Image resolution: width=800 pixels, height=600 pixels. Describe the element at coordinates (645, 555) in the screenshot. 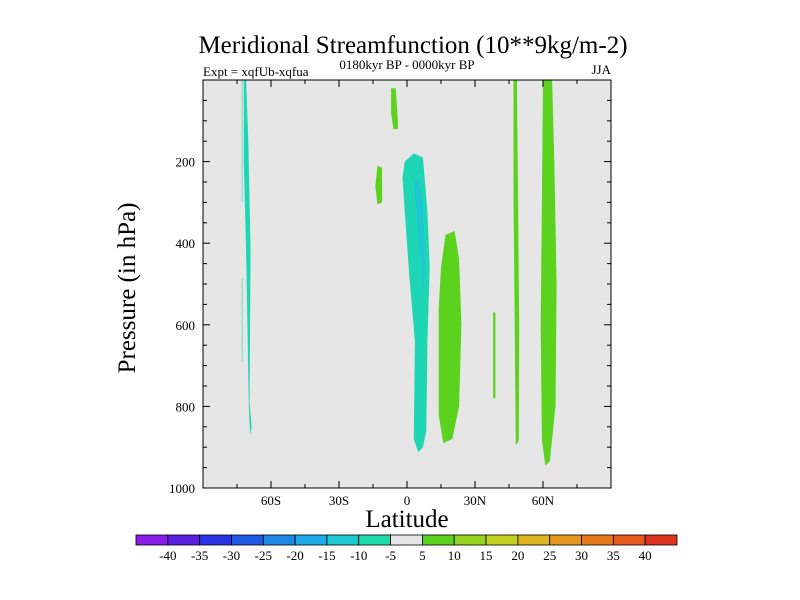

I see `colorbar-label: 40` at that location.